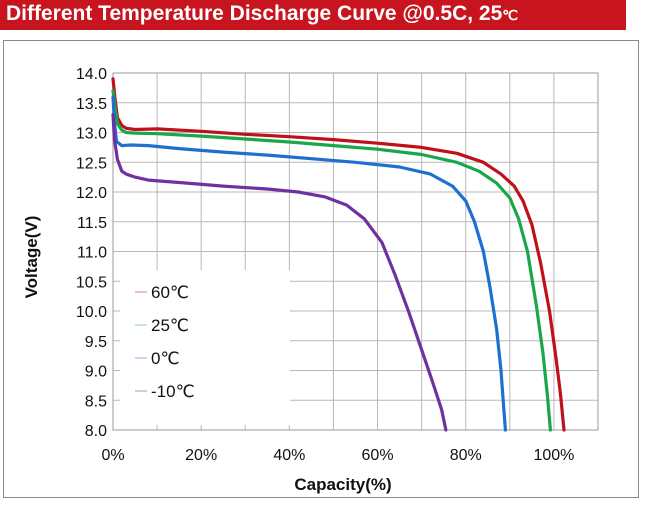 The height and width of the screenshot is (506, 650). Describe the element at coordinates (170, 292) in the screenshot. I see `legend-label: 60℃` at that location.